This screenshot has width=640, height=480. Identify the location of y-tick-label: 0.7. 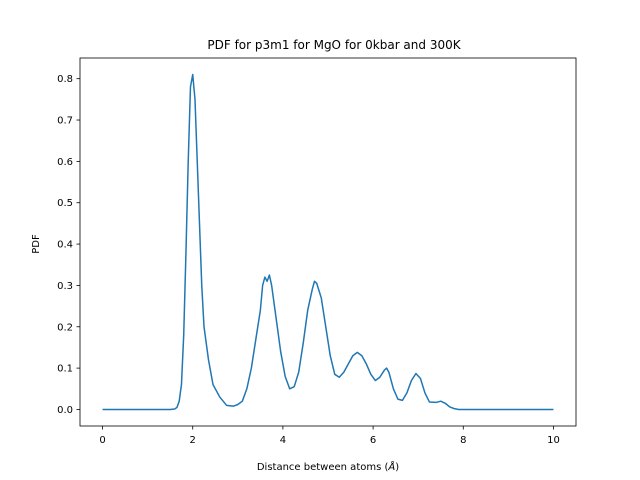
(65, 121).